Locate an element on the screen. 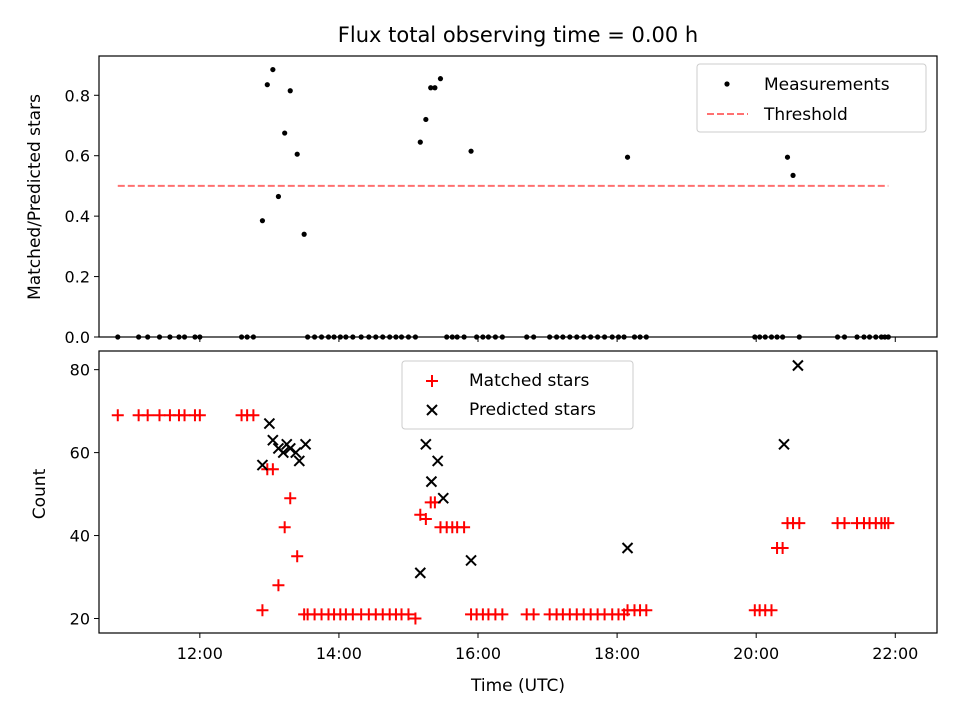 Image resolution: width=960 pixels, height=720 pixels. legend-predicted-marker is located at coordinates (432, 410).